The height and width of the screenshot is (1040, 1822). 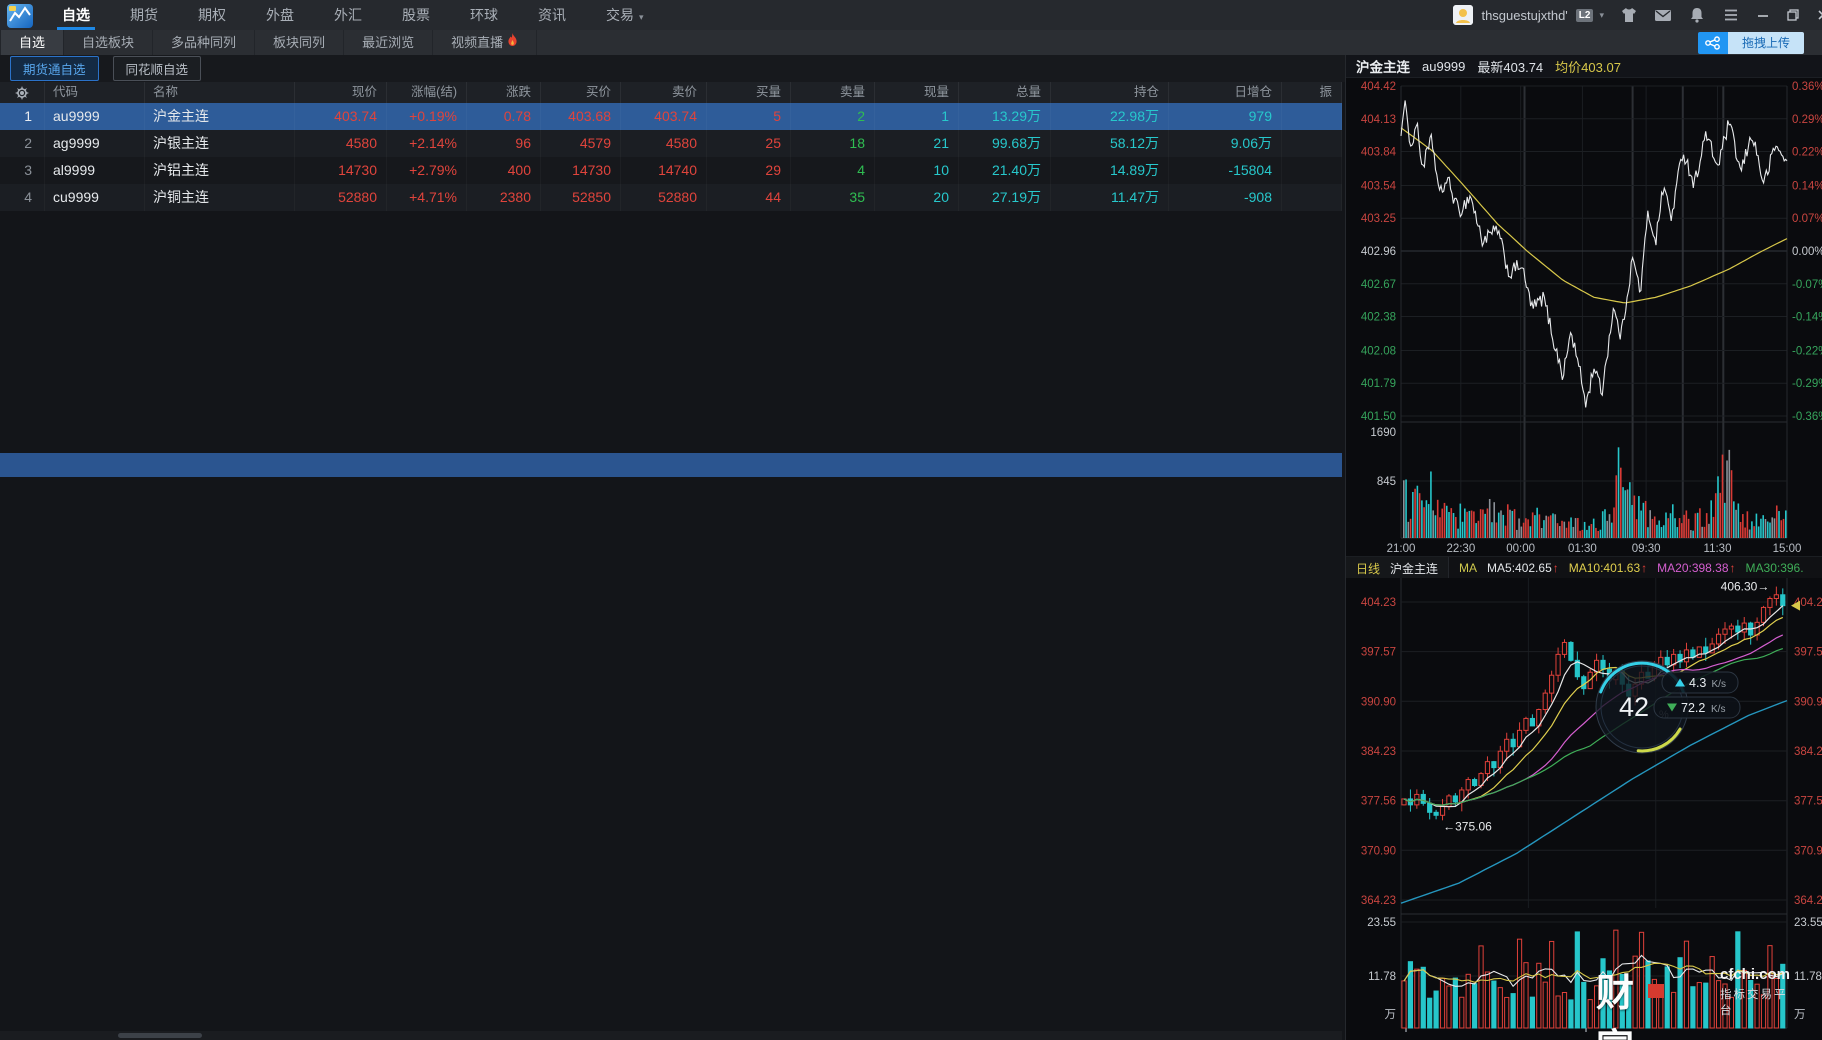 I want to click on empty-selected-row, so click(x=671, y=465).